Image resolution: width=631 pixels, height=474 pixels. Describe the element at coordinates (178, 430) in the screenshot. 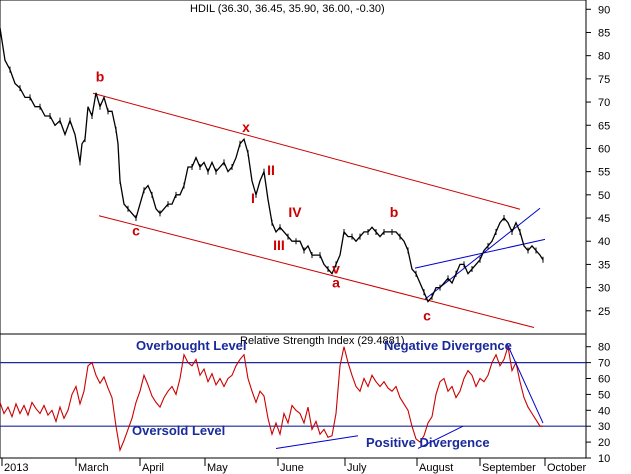

I see `oversold-level-label: Oversold Level` at that location.